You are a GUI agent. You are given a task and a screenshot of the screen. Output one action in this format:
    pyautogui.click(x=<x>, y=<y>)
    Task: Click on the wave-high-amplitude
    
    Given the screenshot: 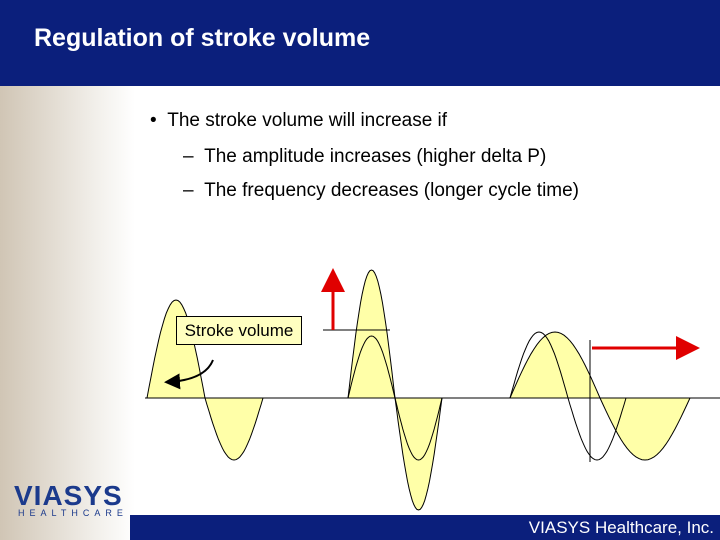 What is the action you would take?
    pyautogui.click(x=395, y=390)
    